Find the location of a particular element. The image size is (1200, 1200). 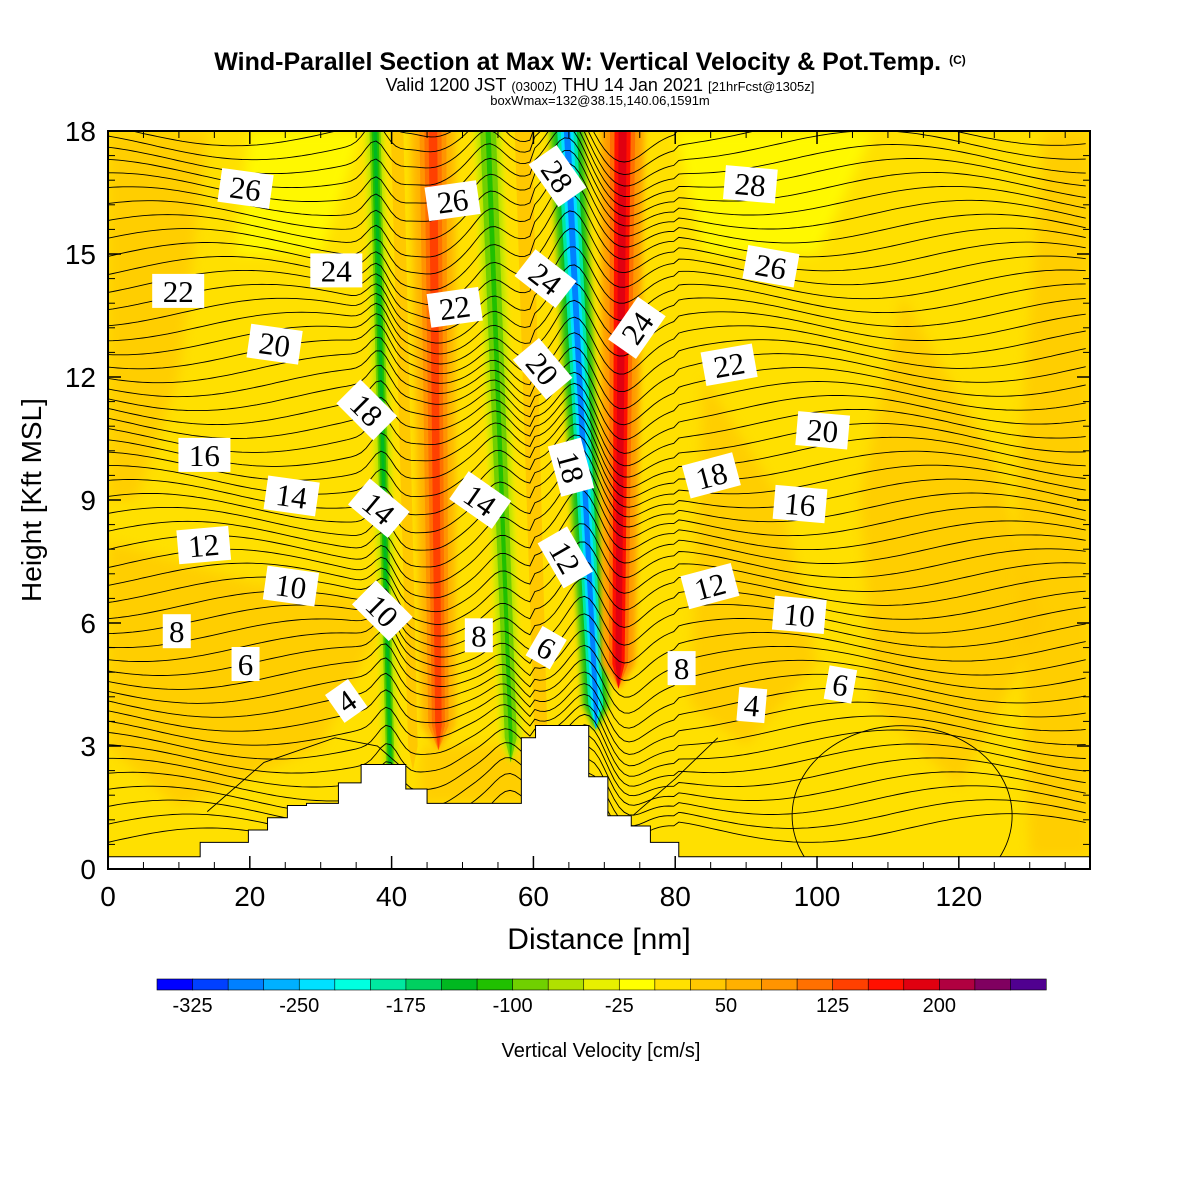

y-tick-label: 15 is located at coordinates (80, 254).